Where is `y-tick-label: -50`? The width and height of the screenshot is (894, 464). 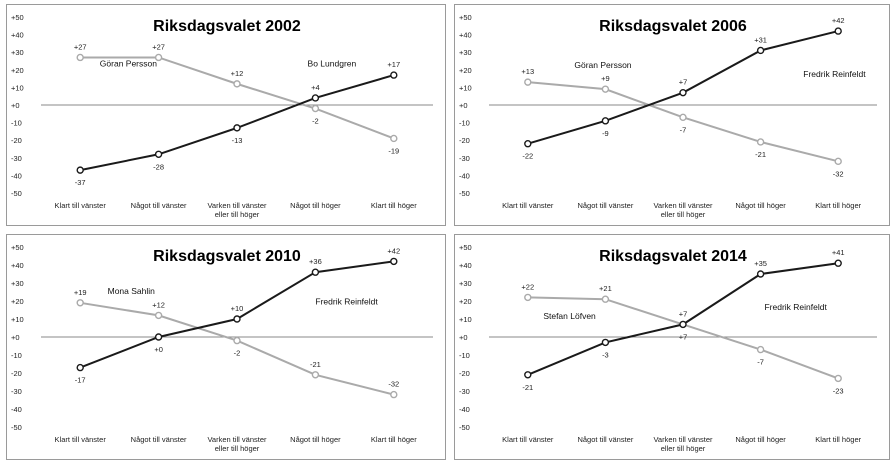
y-tick-label: -50 is located at coordinates (464, 427).